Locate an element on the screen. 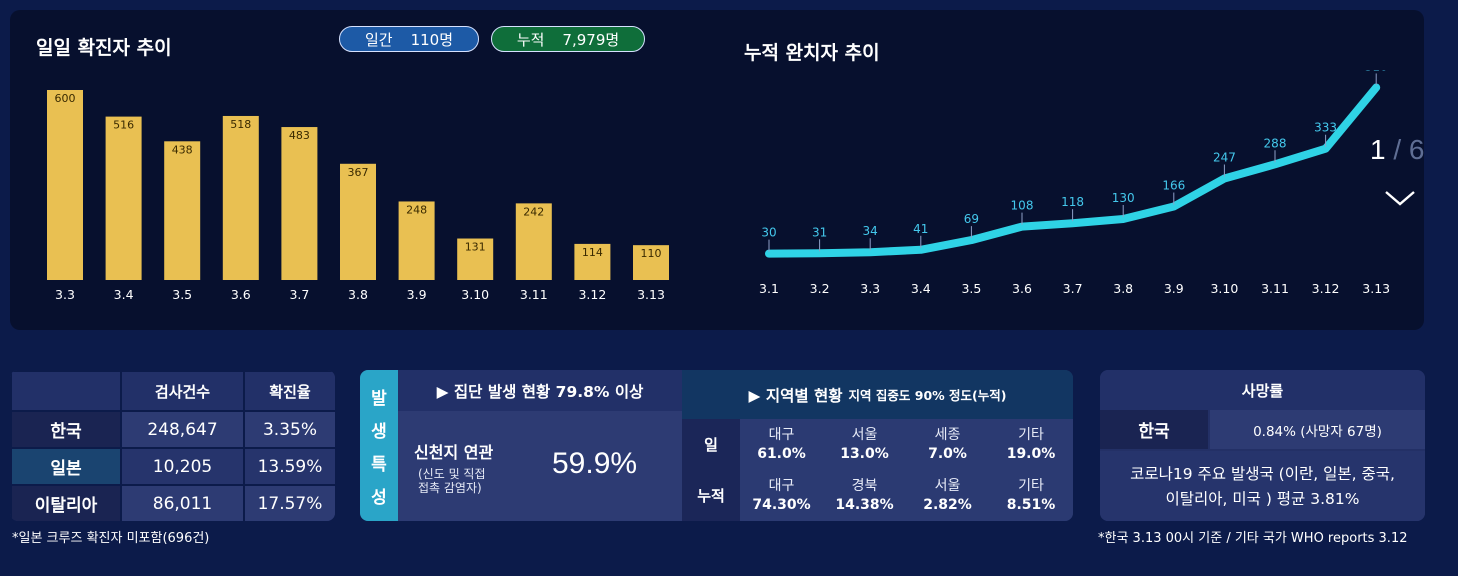 This screenshot has height=576, width=1458. rate-cell: 3.35% is located at coordinates (289, 429).